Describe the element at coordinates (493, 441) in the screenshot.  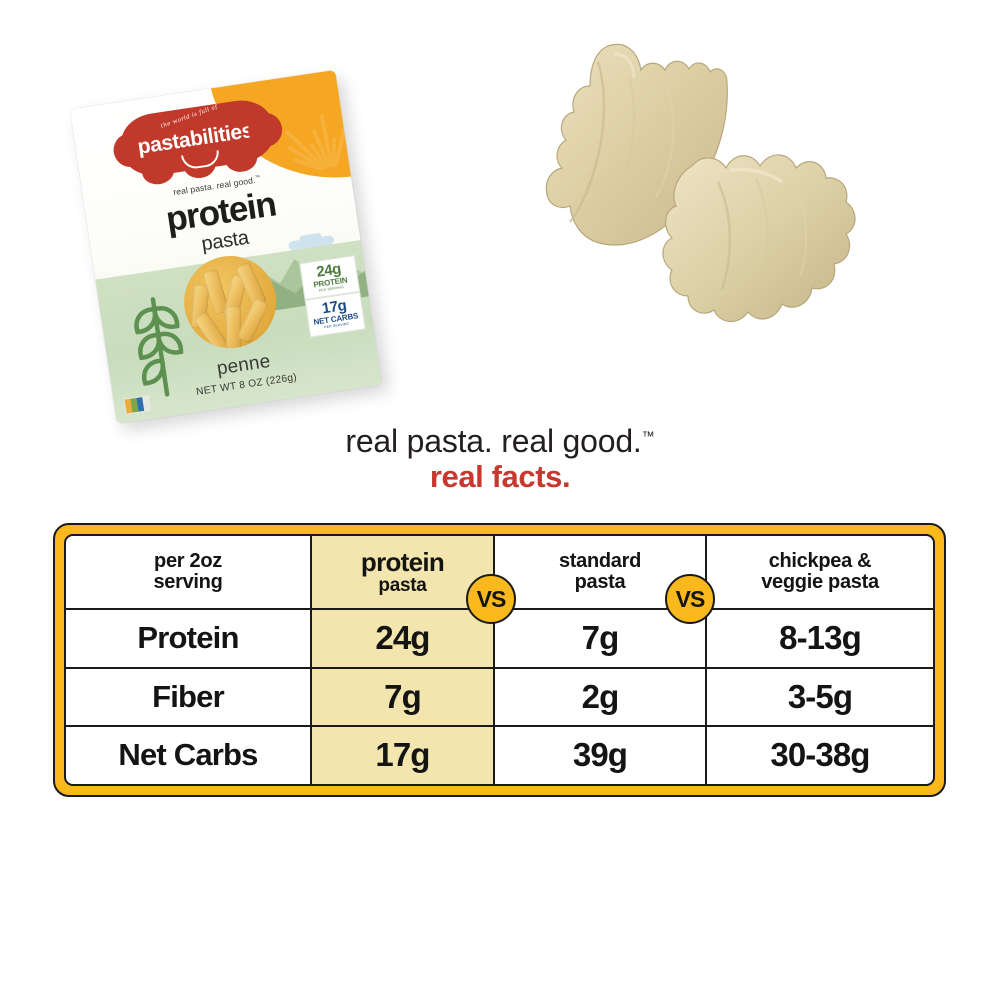
I see `tagline-line-1-text: real pasta. real good.` at that location.